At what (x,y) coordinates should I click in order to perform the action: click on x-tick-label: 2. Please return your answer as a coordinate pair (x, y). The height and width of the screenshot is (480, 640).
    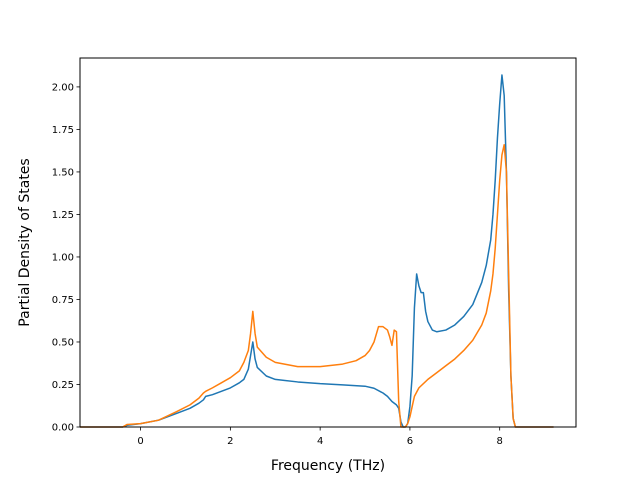
    Looking at the image, I should click on (230, 441).